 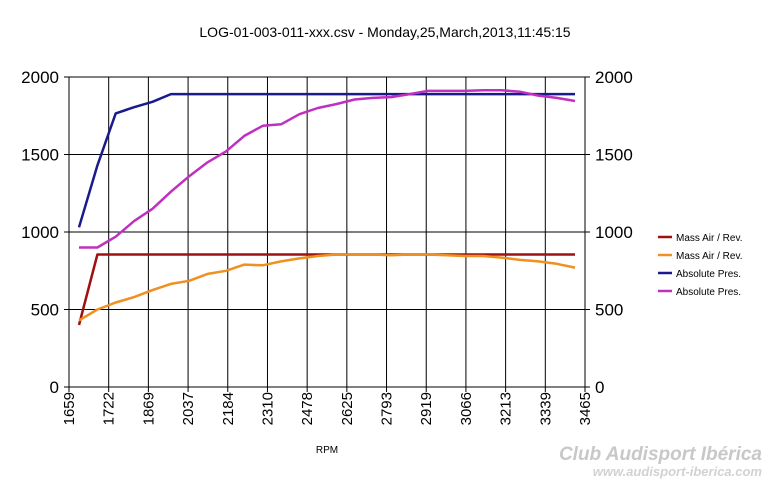 I want to click on x-tick-label: 1869, so click(x=148, y=408).